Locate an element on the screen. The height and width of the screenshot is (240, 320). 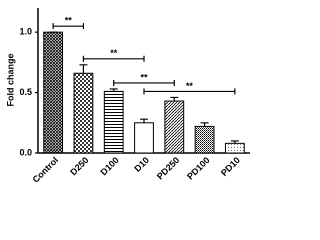
x-tick-label: D250 is located at coordinates (79, 166).